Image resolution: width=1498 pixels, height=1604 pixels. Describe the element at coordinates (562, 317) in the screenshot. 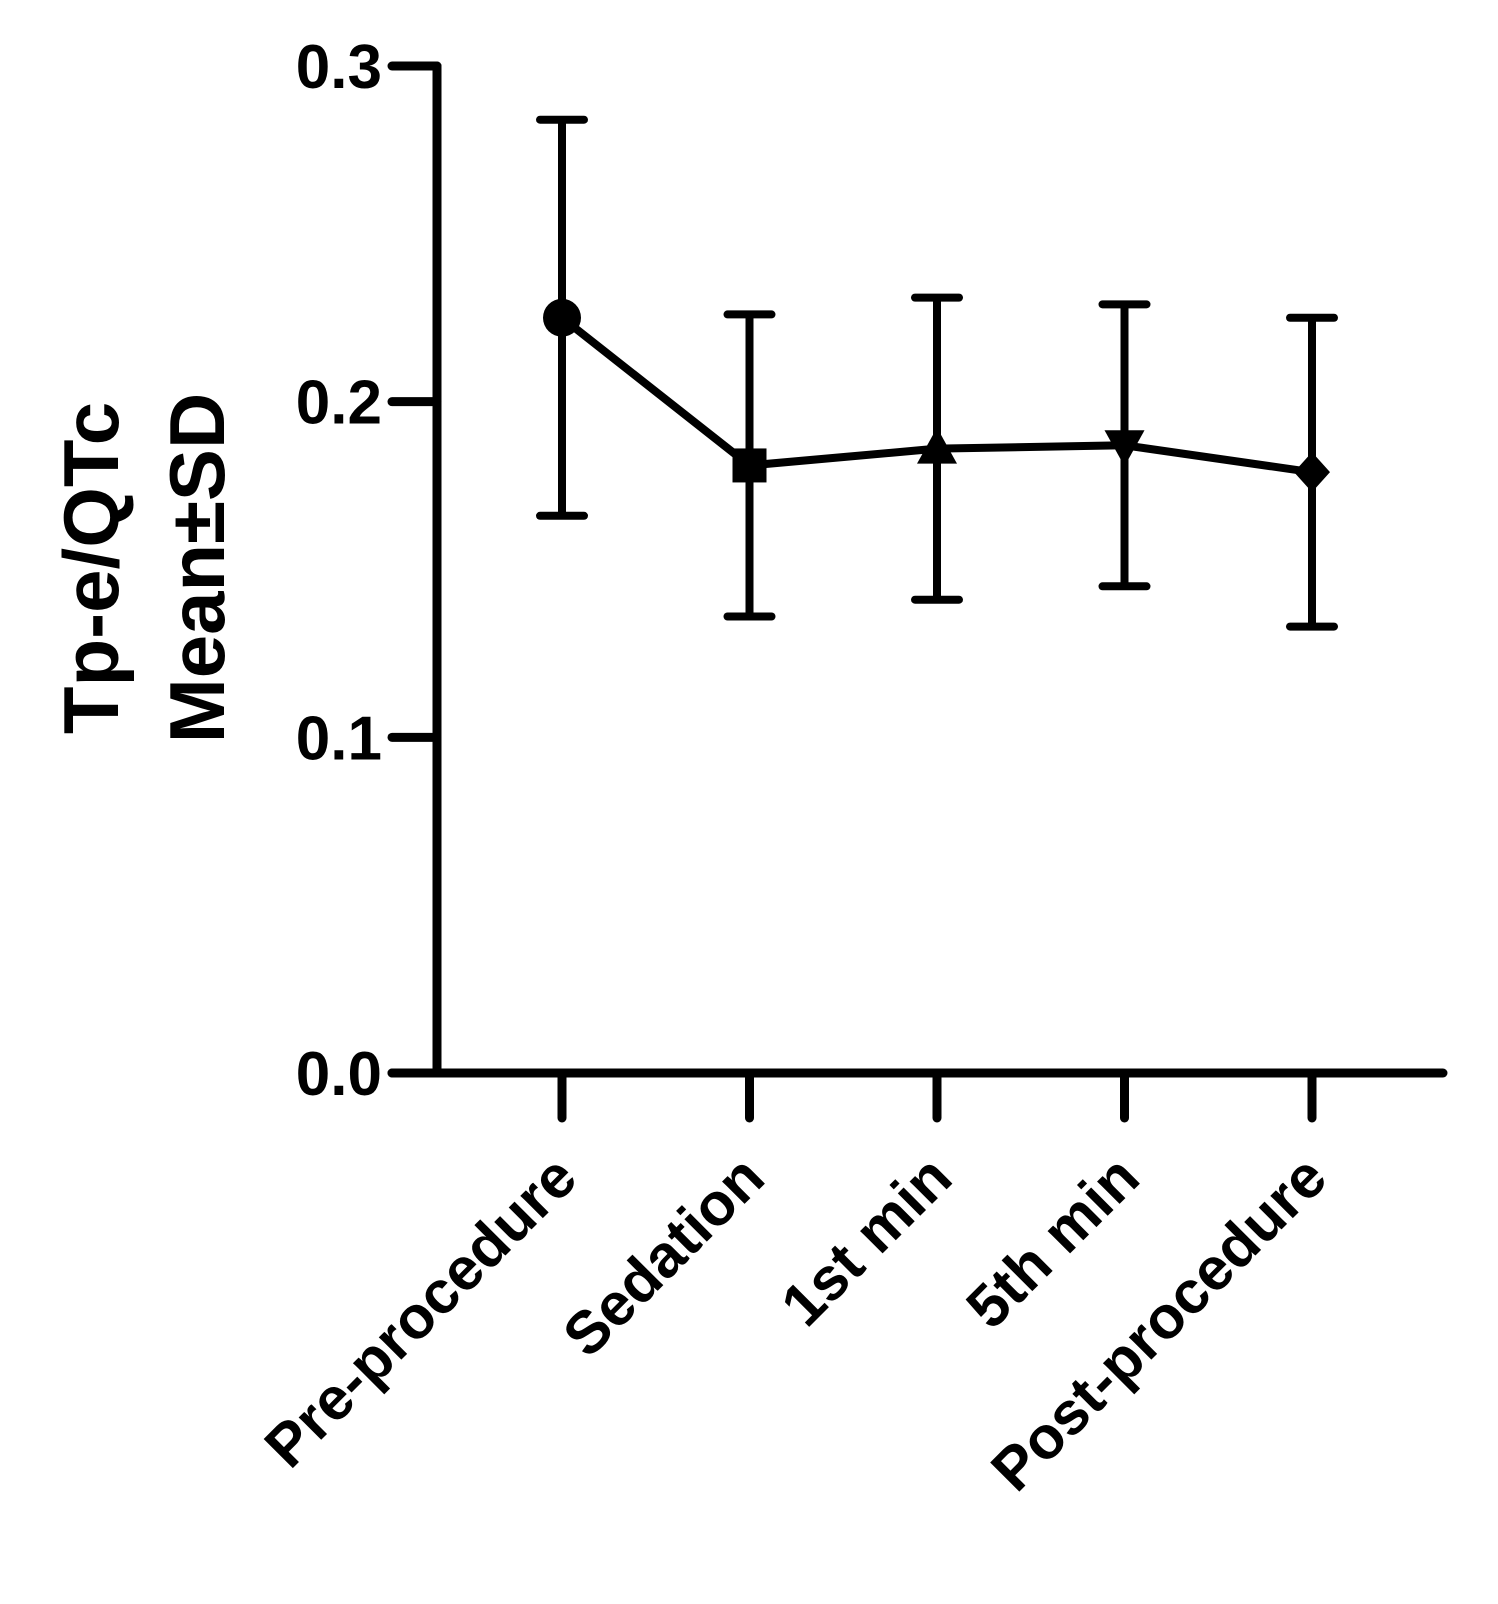

I see `data-point-0-circle` at that location.